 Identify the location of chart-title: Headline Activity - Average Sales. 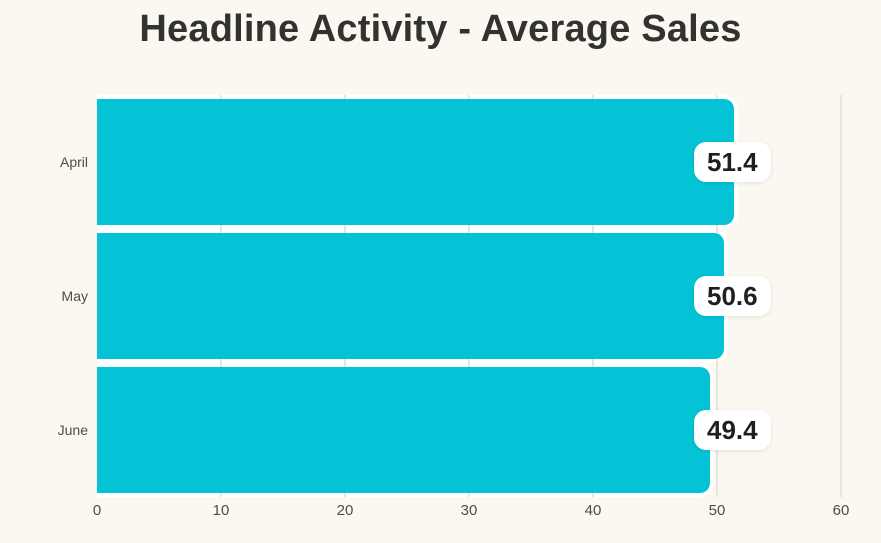
(440, 29).